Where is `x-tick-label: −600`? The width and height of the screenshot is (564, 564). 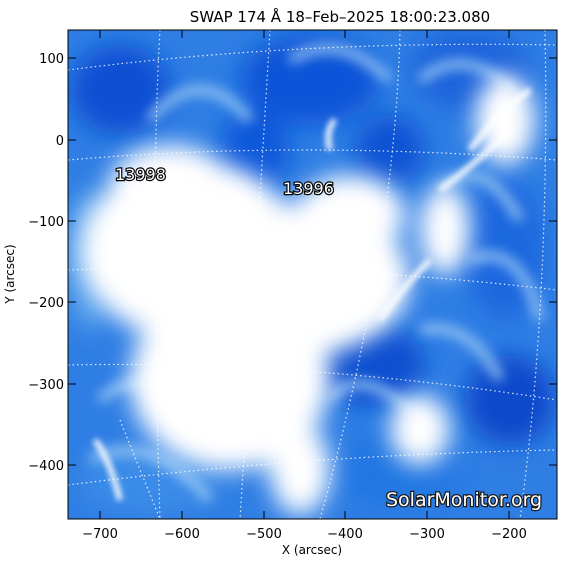 x-tick-label: −600 is located at coordinates (182, 534).